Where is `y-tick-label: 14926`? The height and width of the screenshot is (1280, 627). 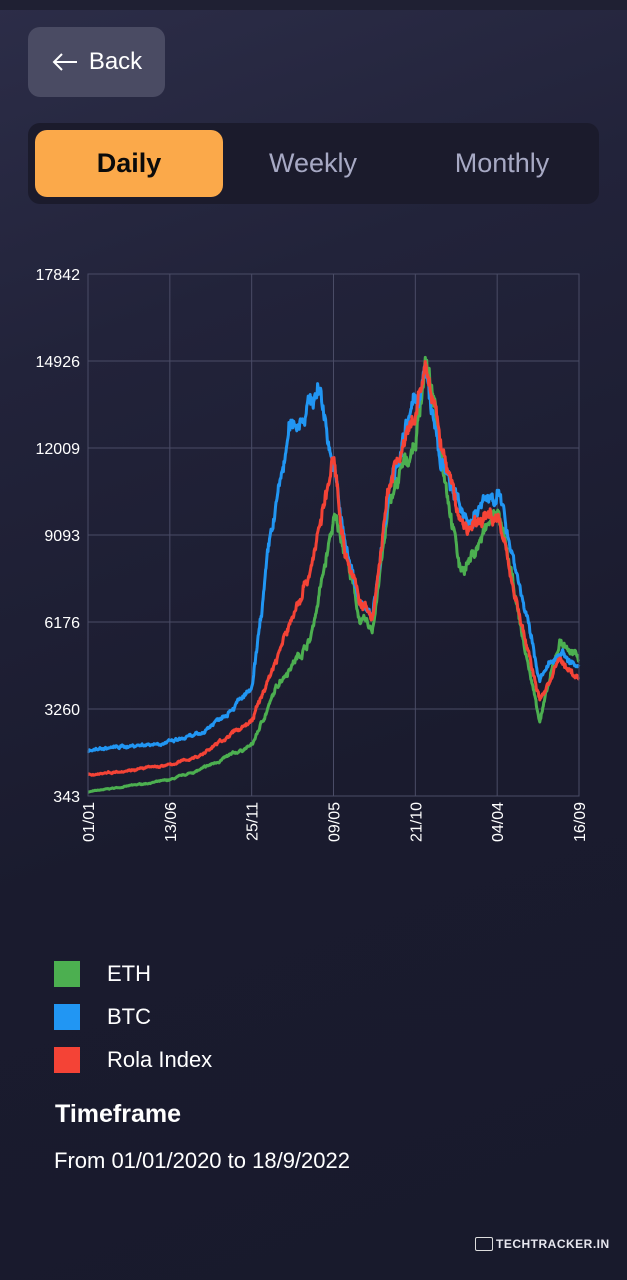
y-tick-label: 14926 is located at coordinates (58, 362).